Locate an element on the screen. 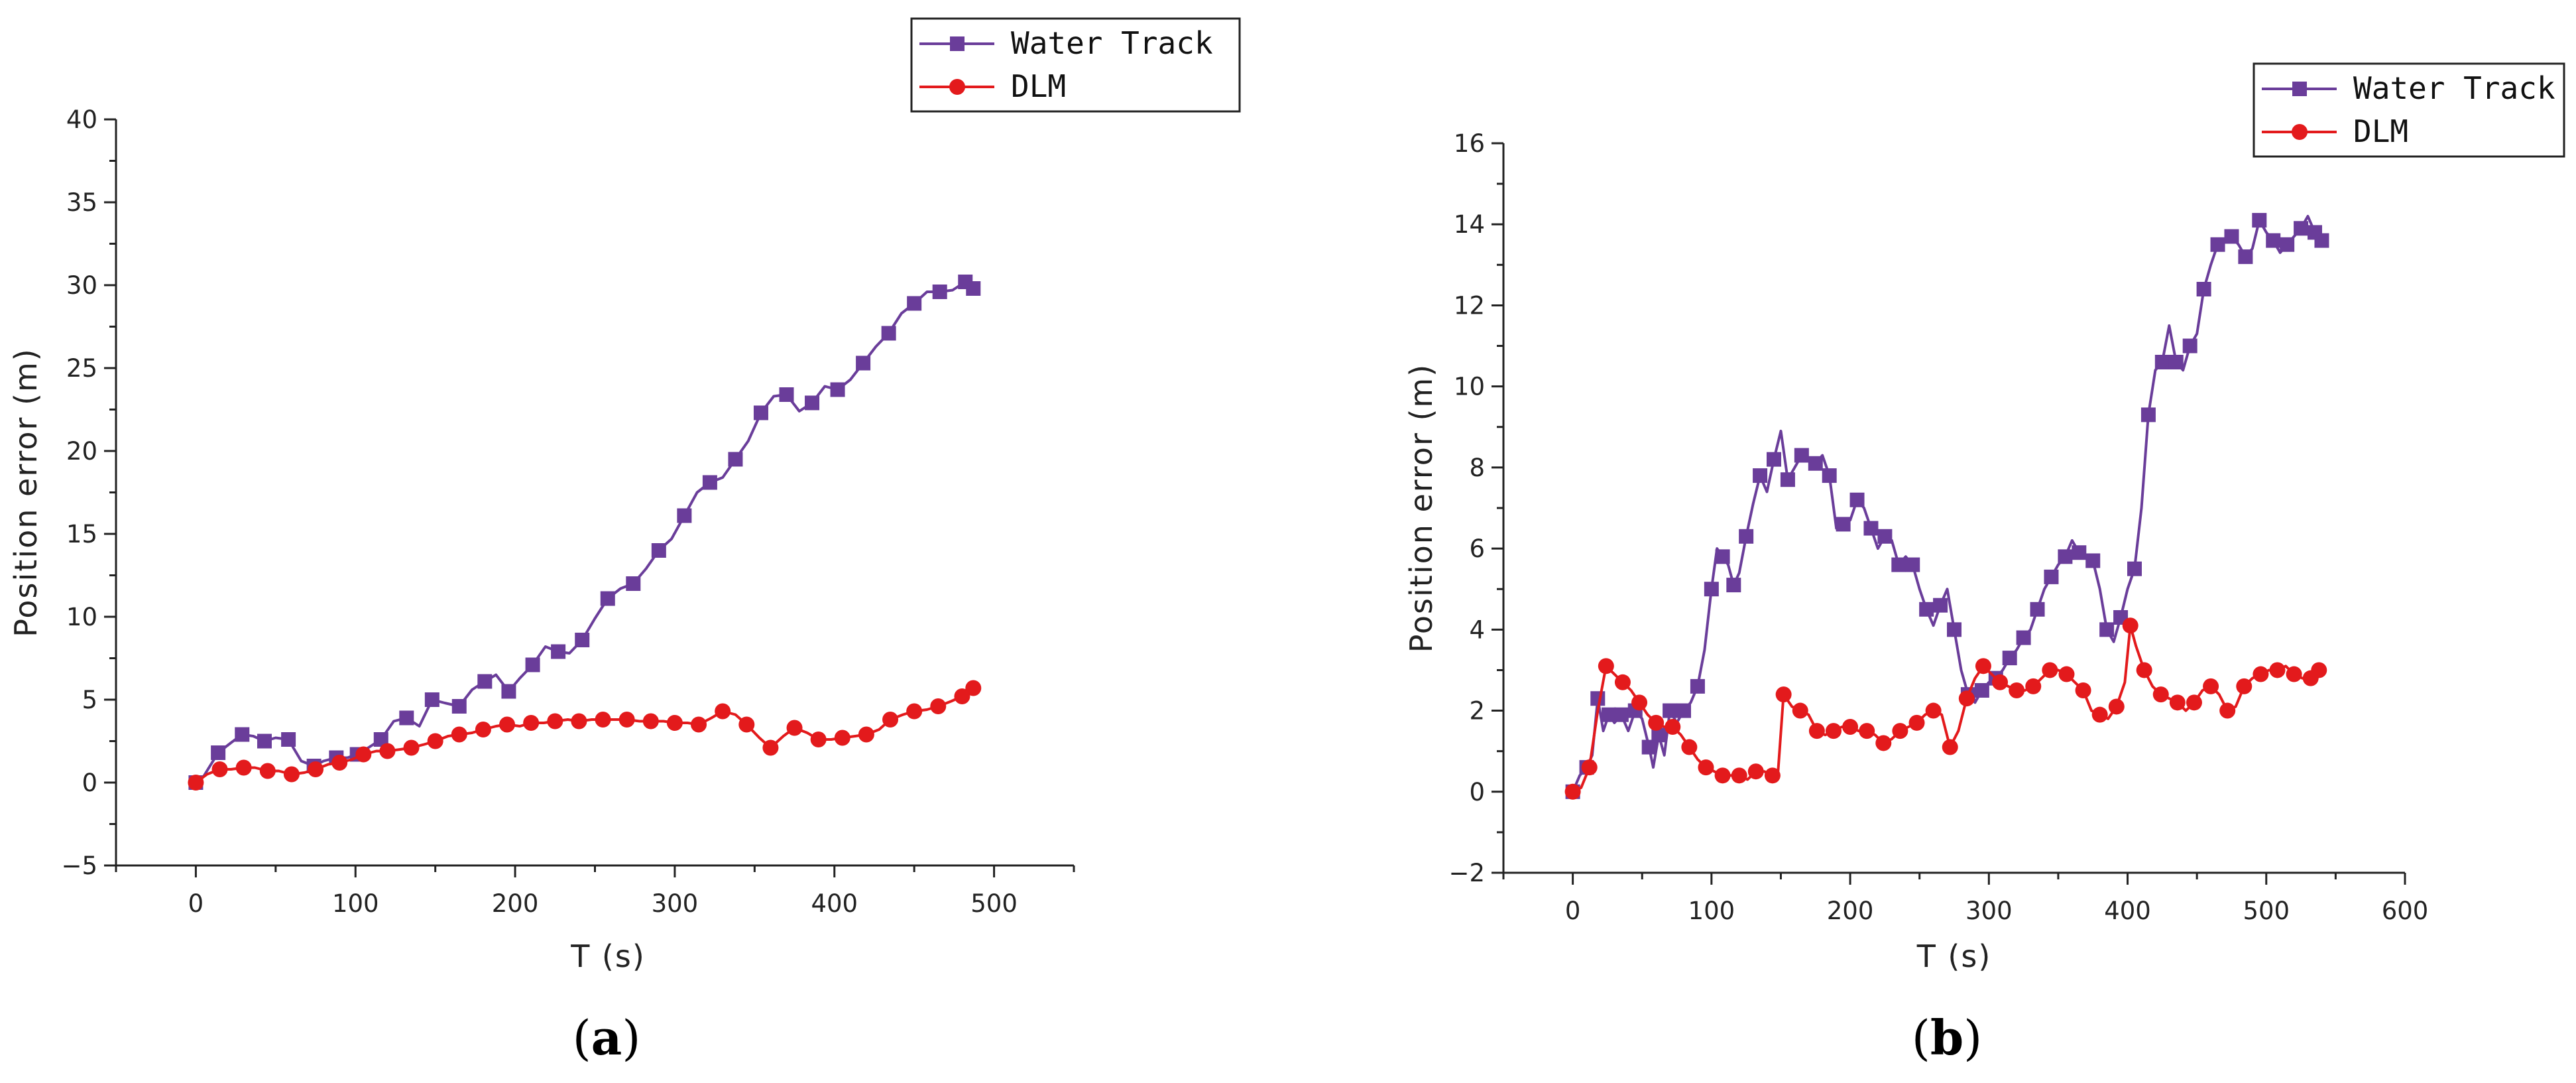  caption-close: ) is located at coordinates (1973, 1038).